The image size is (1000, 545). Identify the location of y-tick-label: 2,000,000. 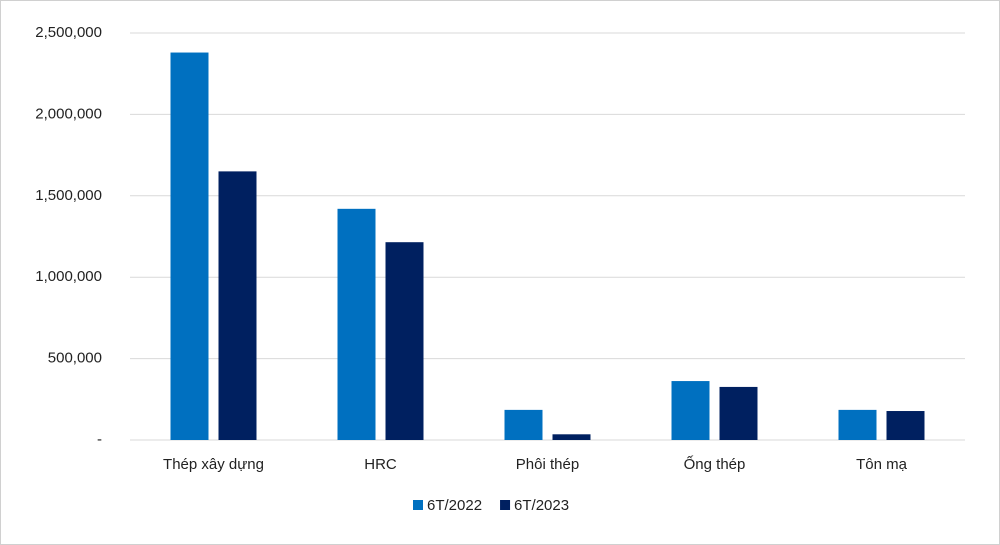
(68, 113).